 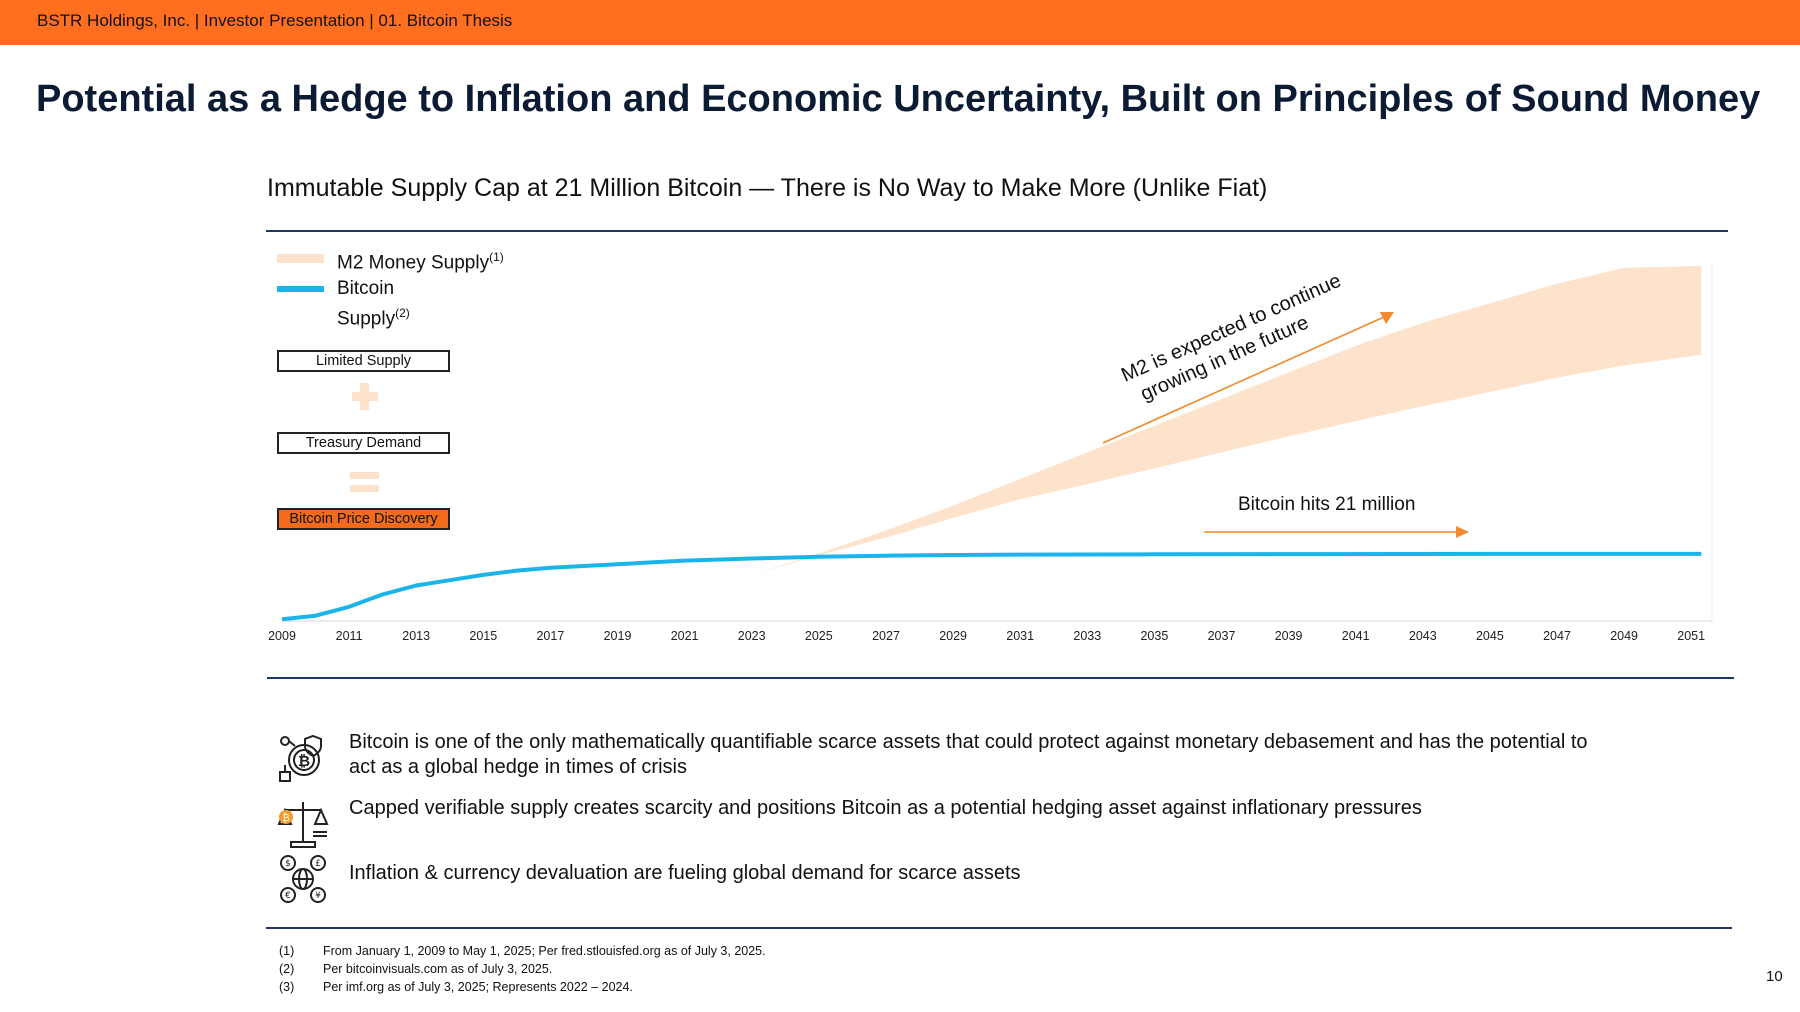 I want to click on bitcoin-supply-line, so click(x=991, y=586).